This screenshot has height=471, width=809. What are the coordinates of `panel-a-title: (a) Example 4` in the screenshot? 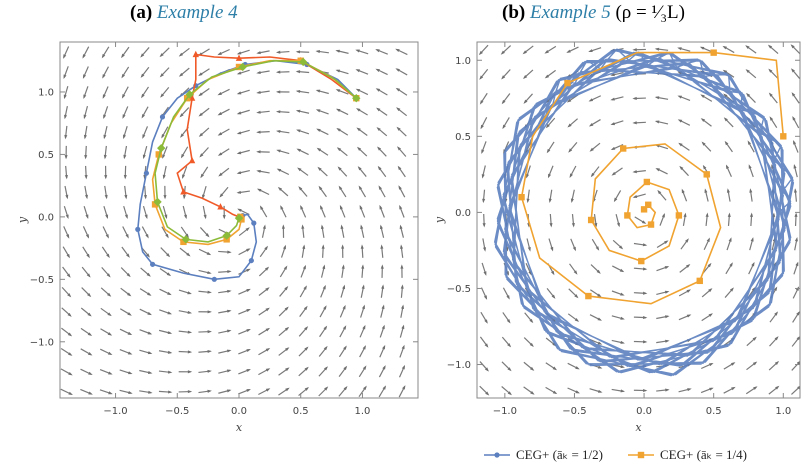 It's located at (184, 12).